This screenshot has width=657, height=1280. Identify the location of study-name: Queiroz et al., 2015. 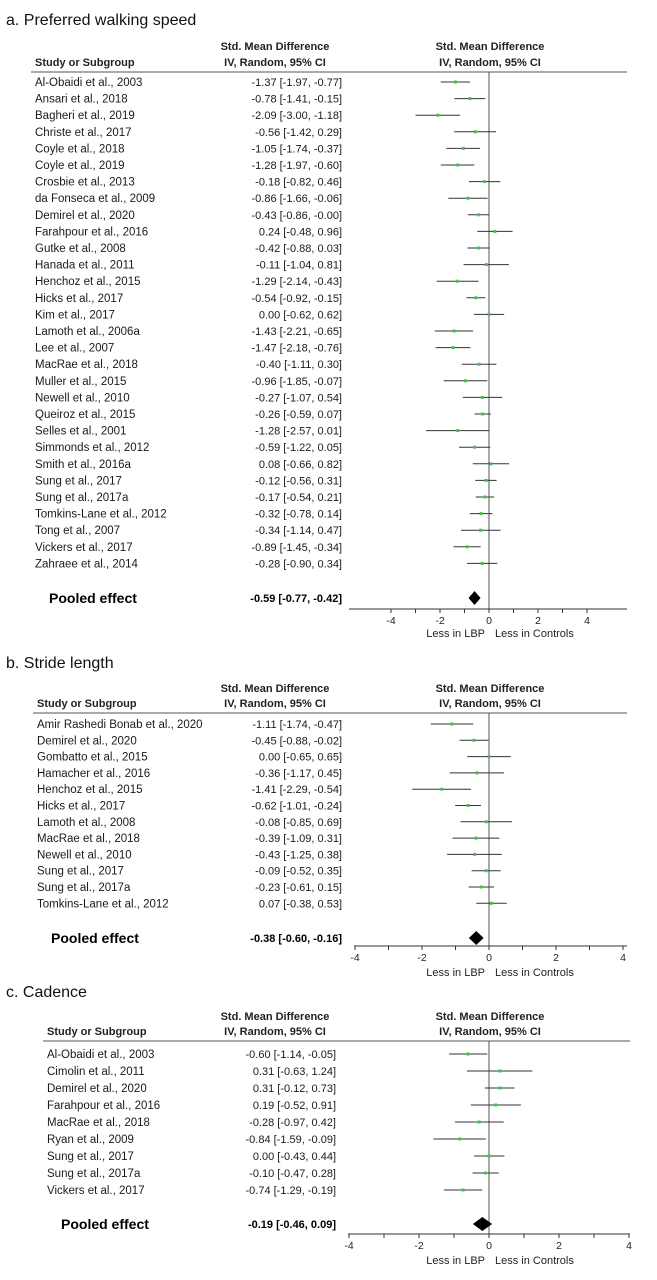
(85, 415).